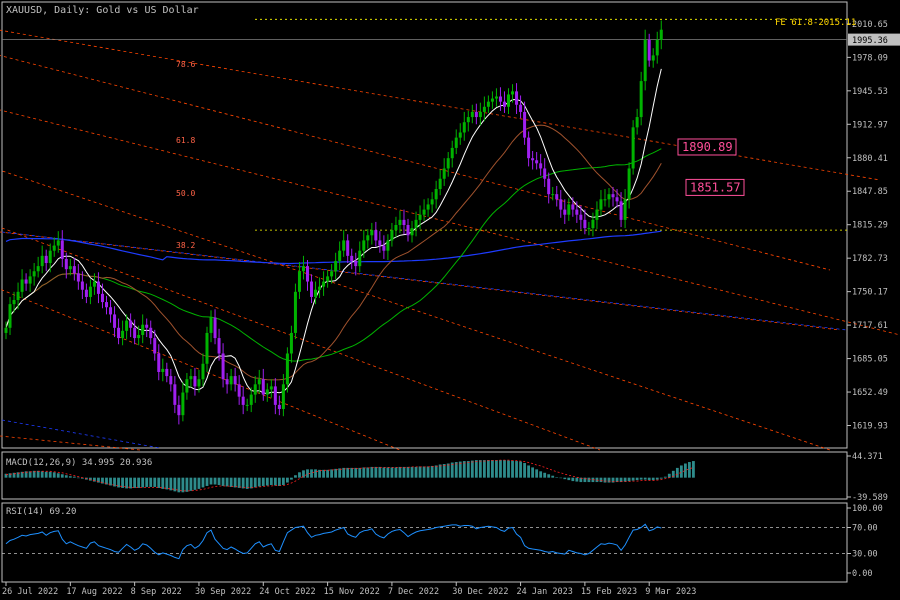  I want to click on macd-pane: 44.371 -39.589, so click(446, 477).